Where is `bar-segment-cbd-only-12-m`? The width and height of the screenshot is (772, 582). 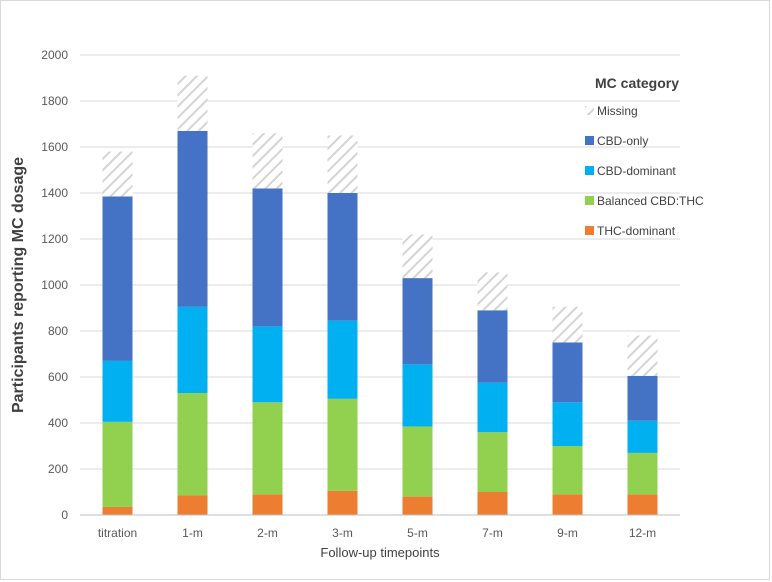
bar-segment-cbd-only-12-m is located at coordinates (642, 398).